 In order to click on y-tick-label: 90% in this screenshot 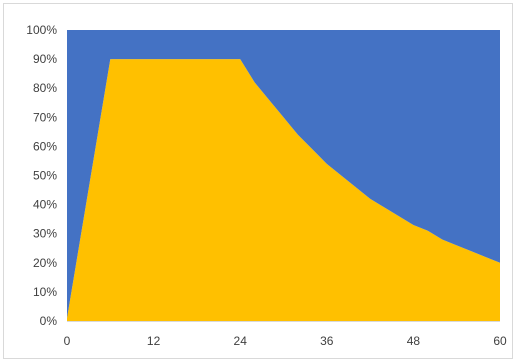, I will do `click(45, 59)`.